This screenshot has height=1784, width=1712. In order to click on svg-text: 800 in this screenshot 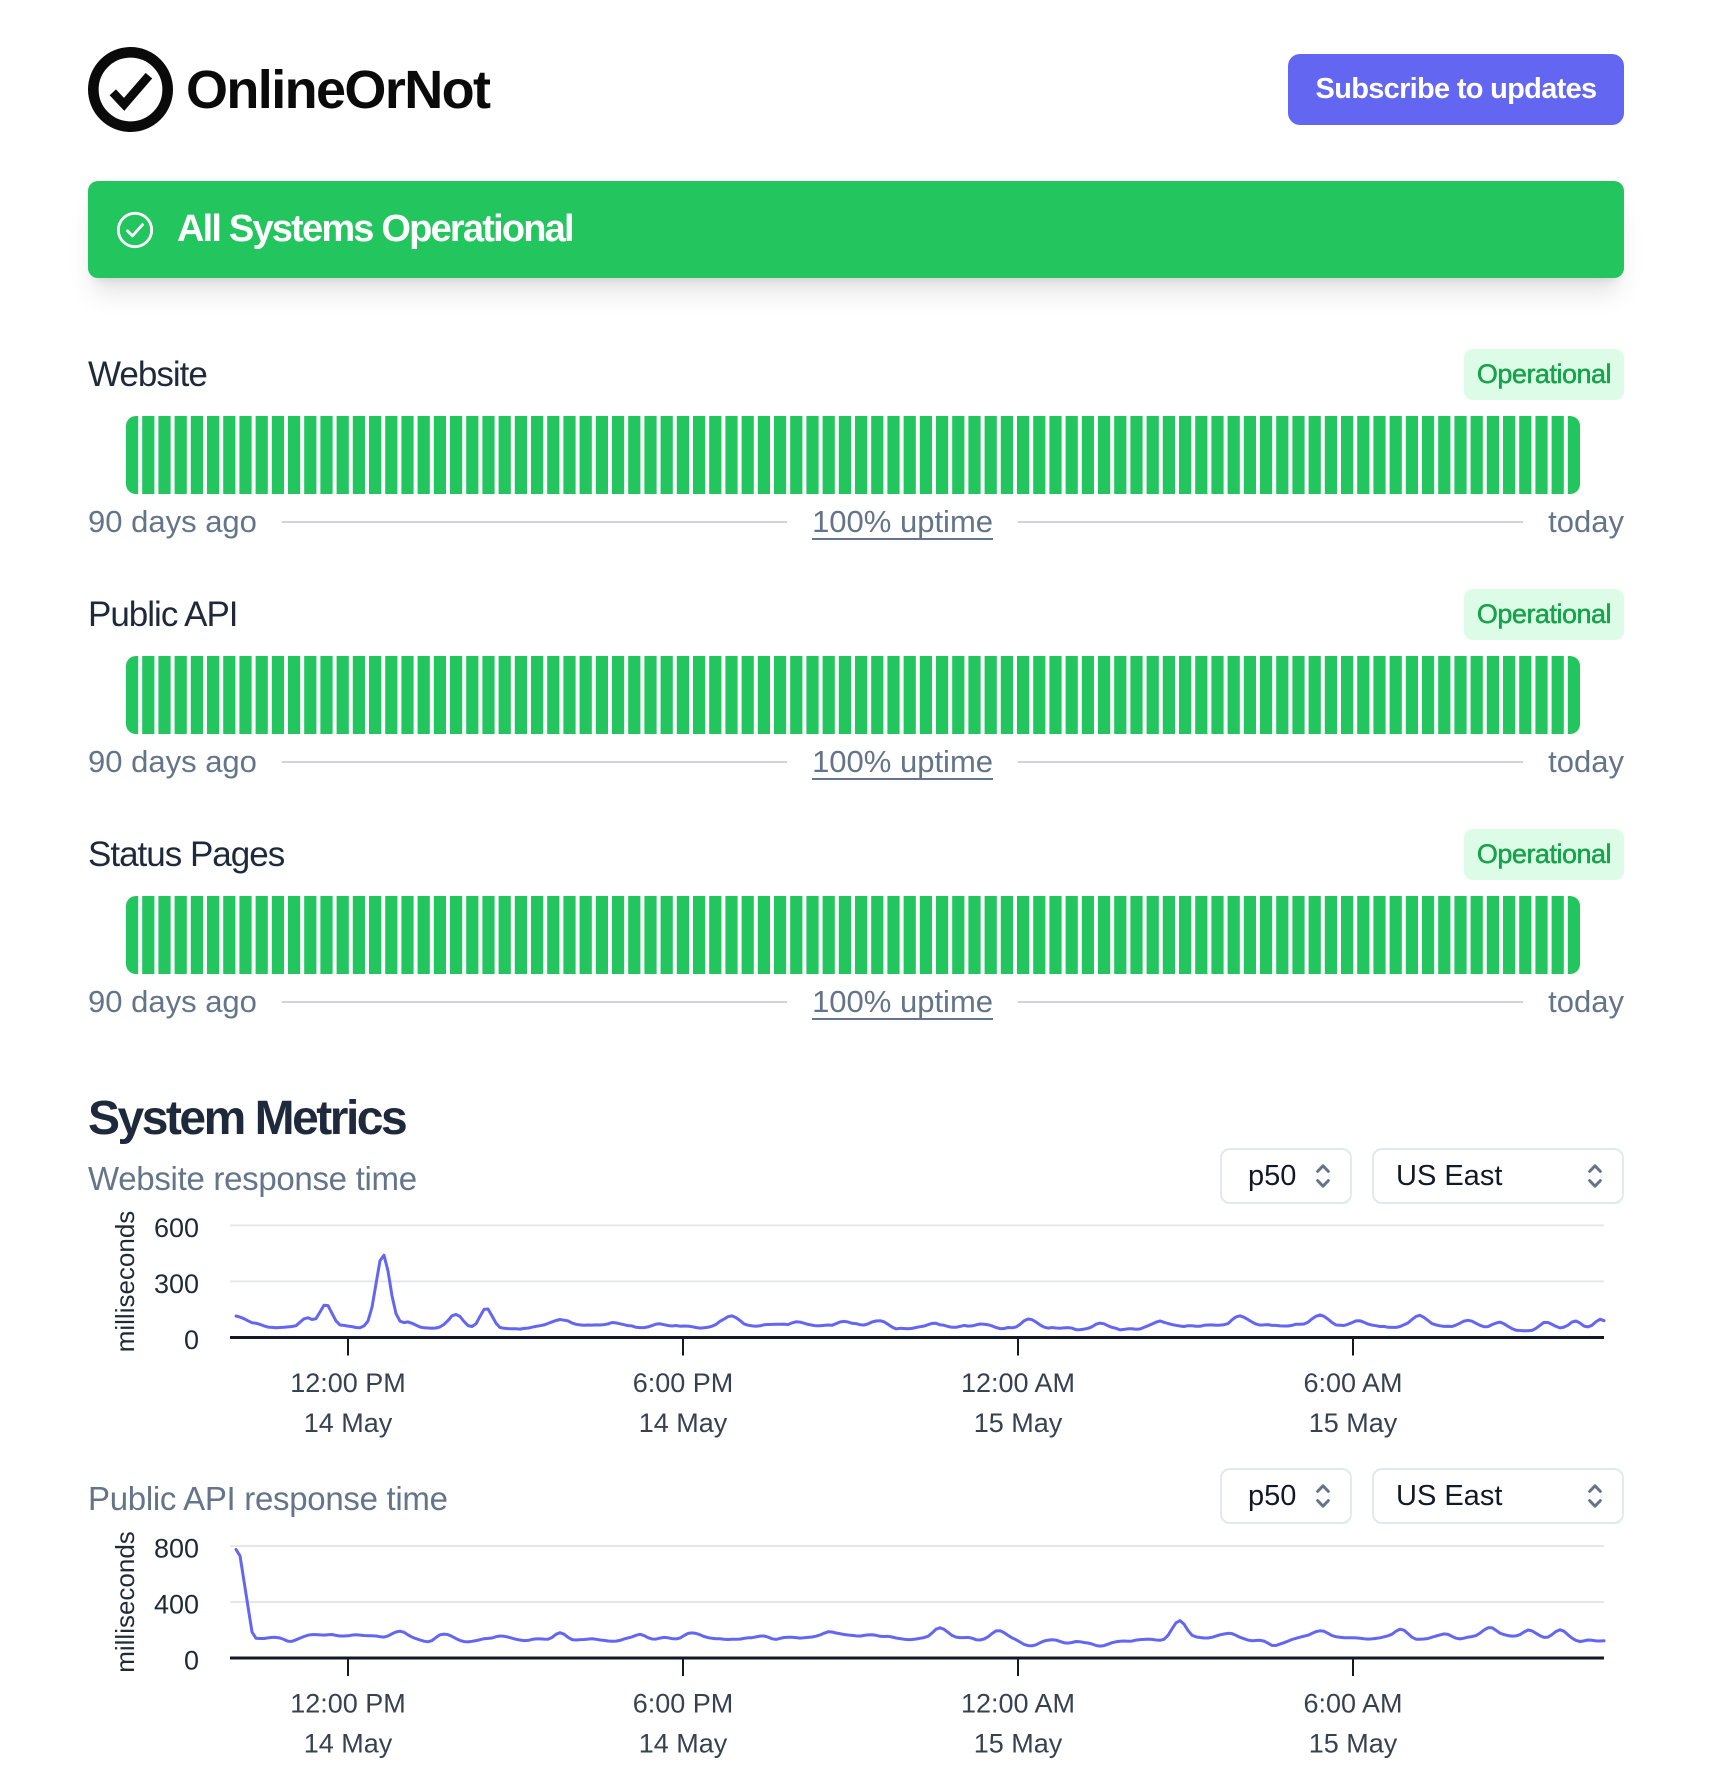, I will do `click(176, 1549)`.